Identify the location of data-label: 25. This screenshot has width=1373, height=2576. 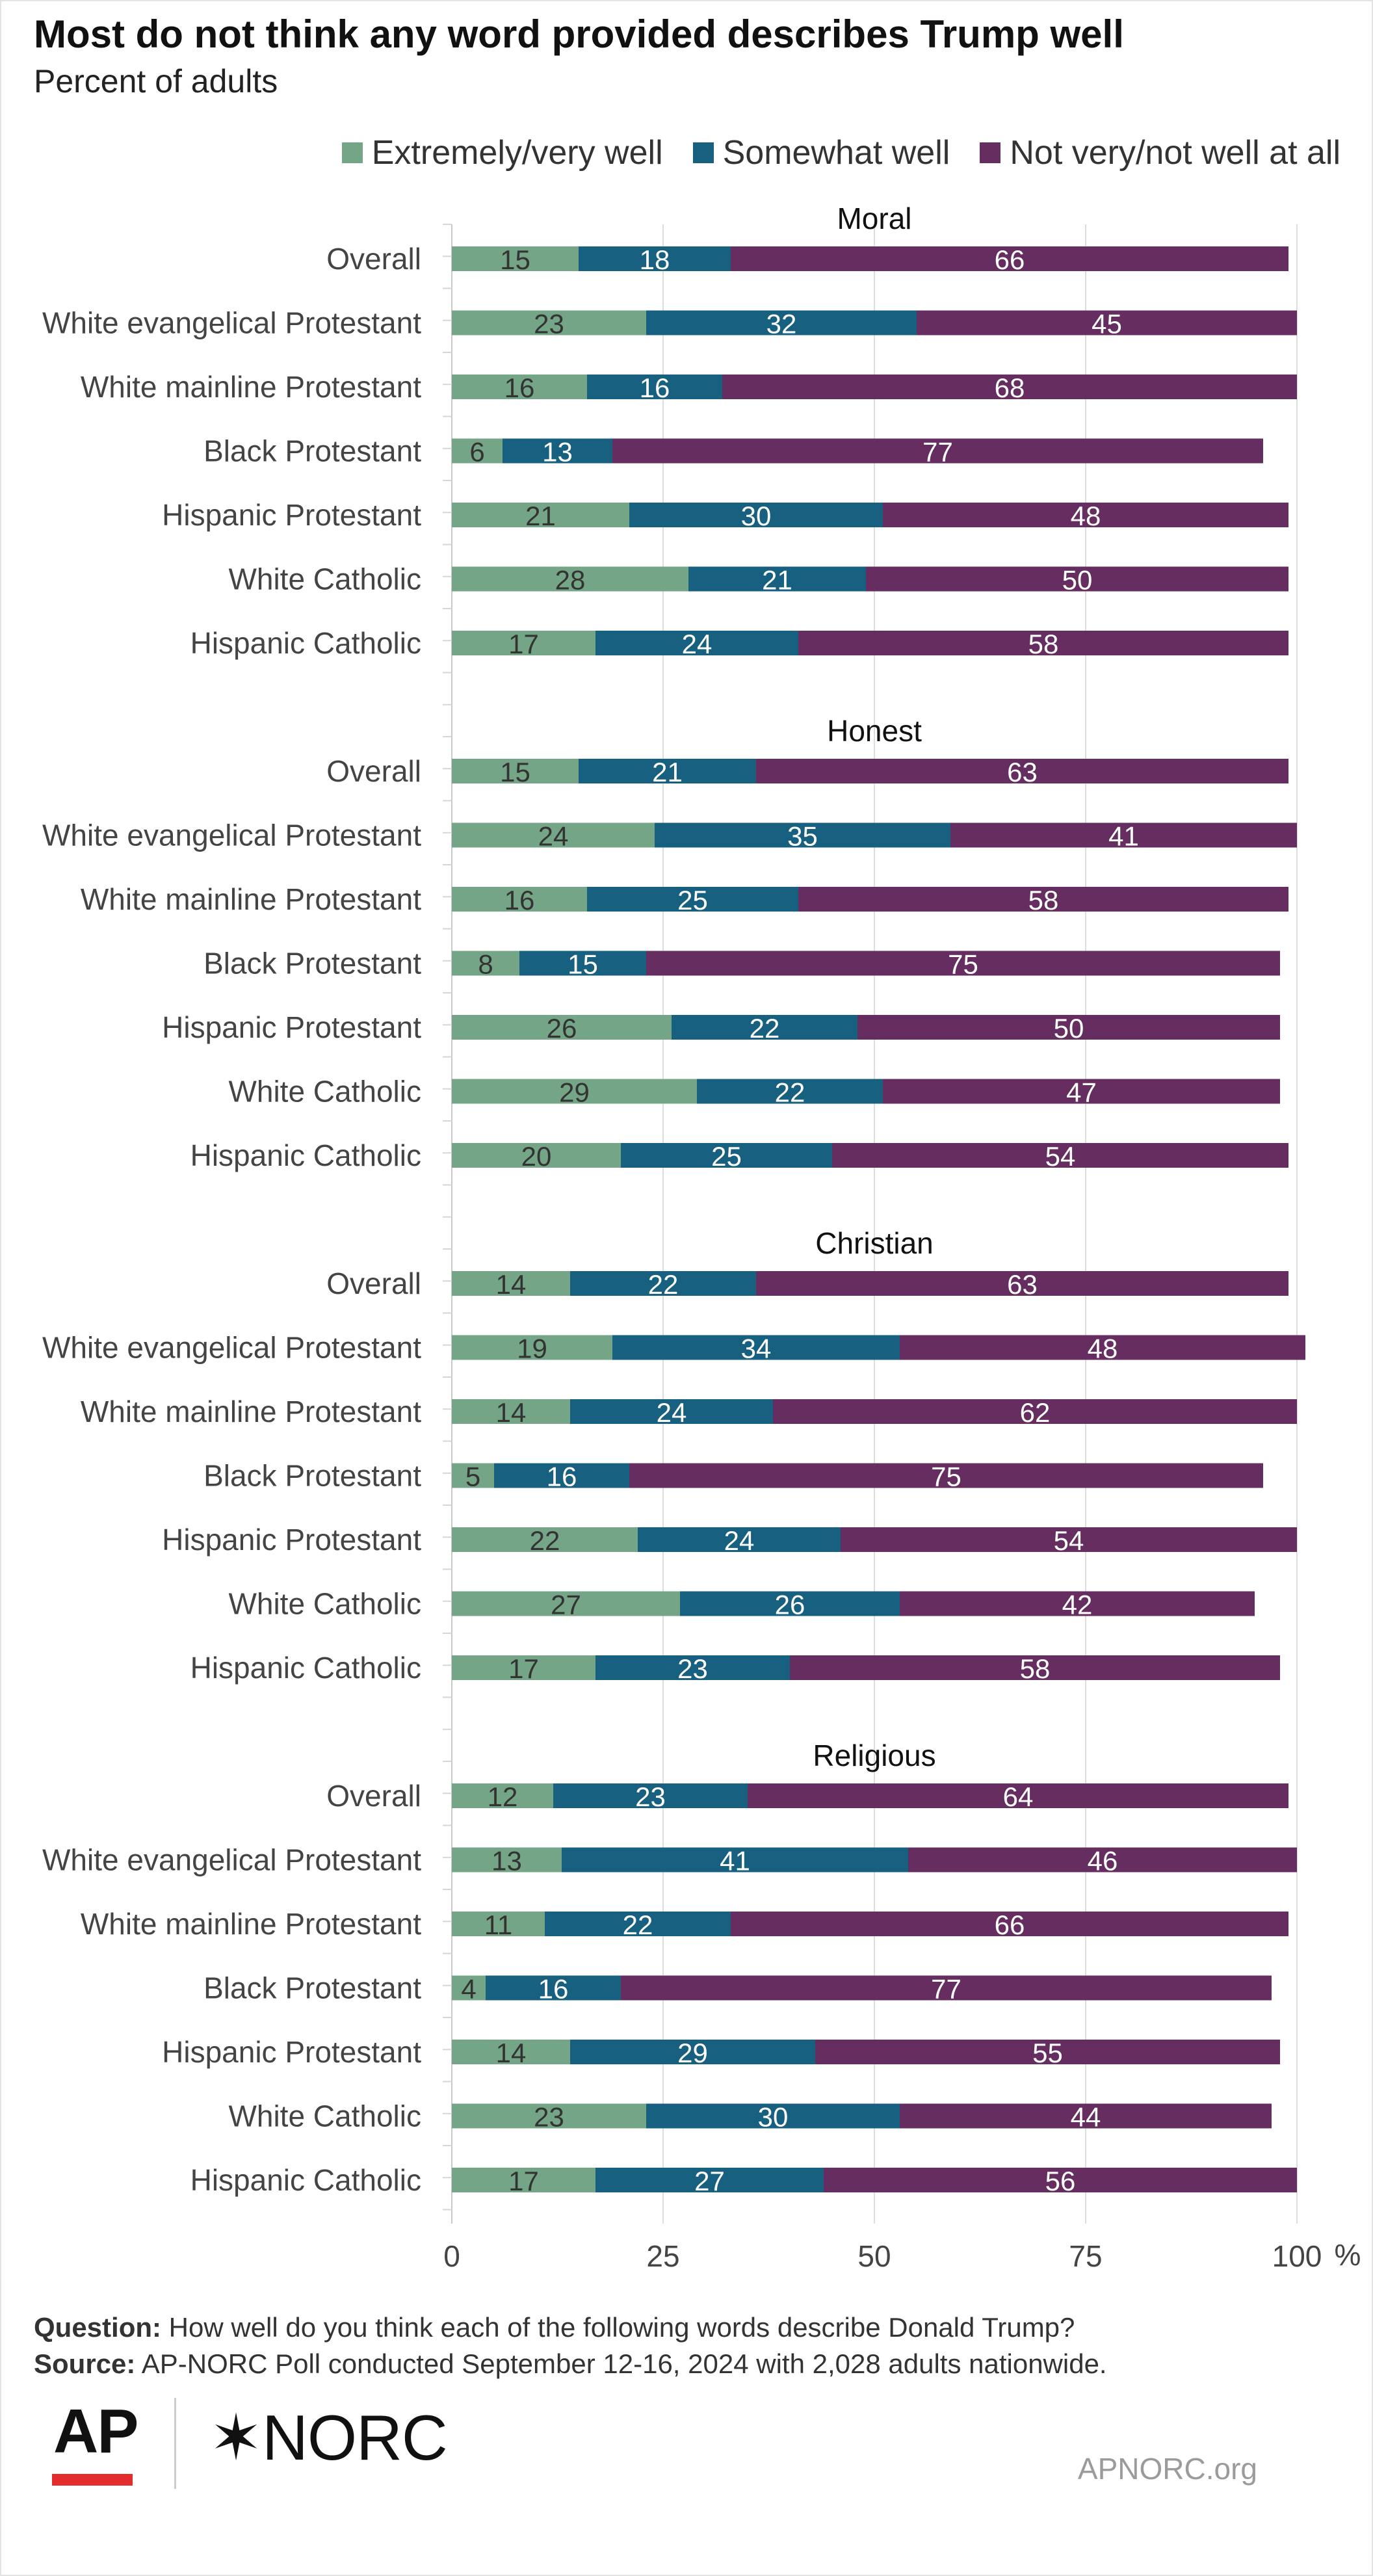
(726, 1156).